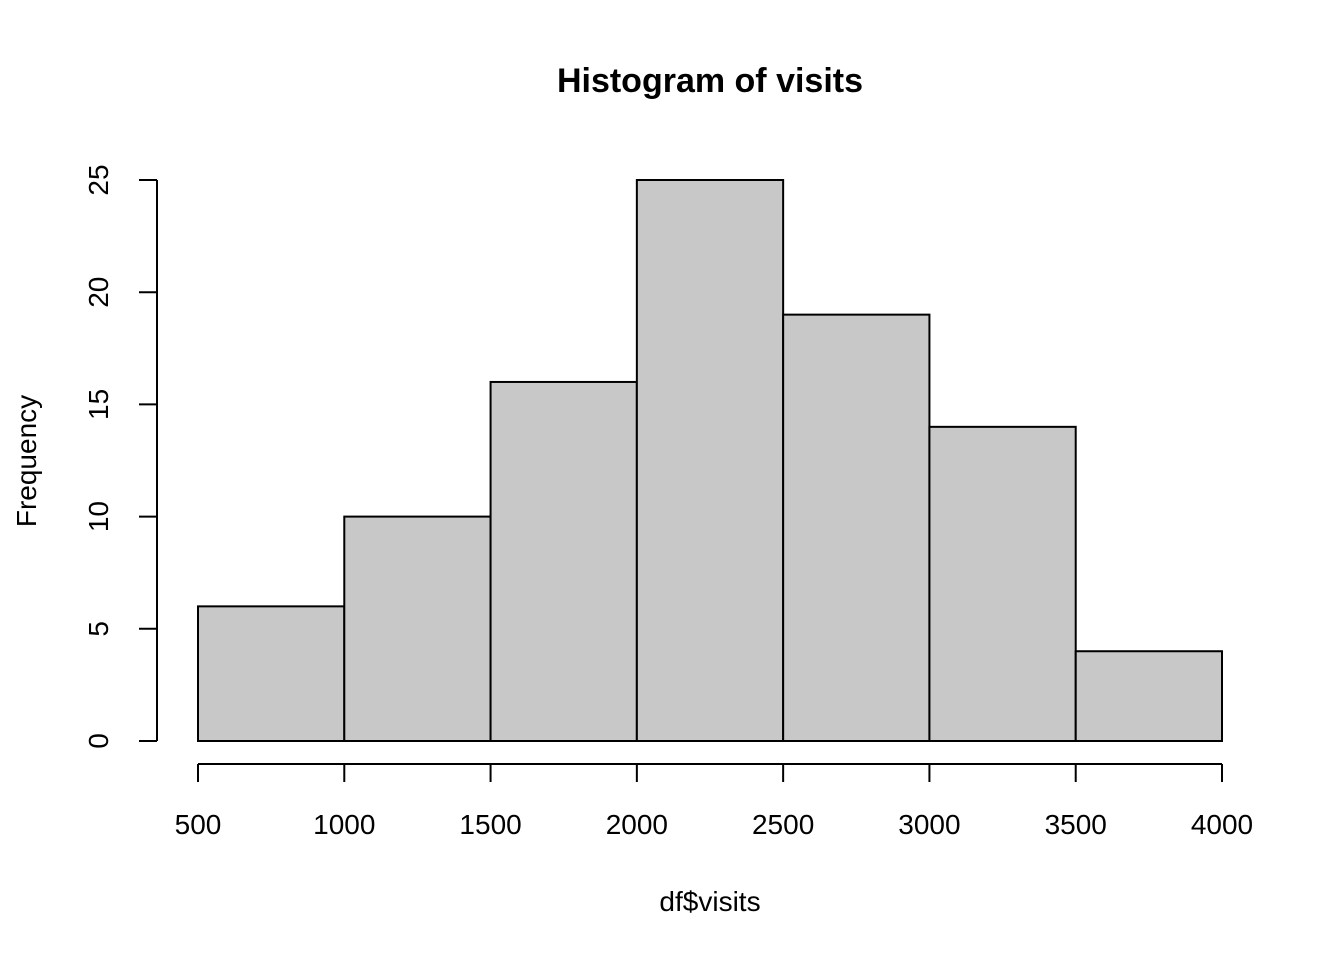 The image size is (1344, 960). I want to click on chart-title: Histogram of visits, so click(710, 81).